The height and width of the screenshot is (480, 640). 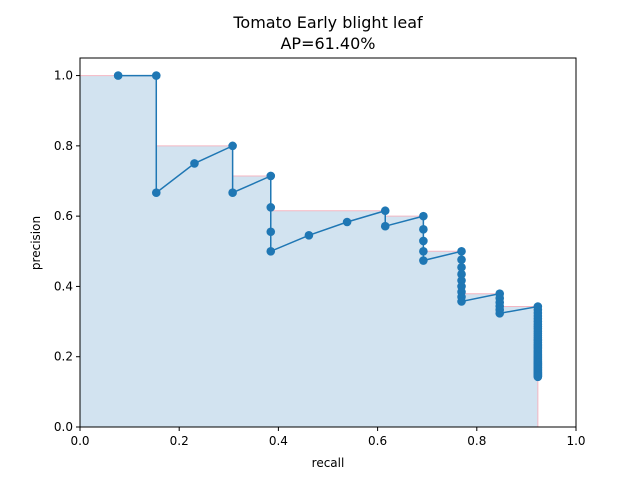 I want to click on y-tick-label: 0.8, so click(x=63, y=146).